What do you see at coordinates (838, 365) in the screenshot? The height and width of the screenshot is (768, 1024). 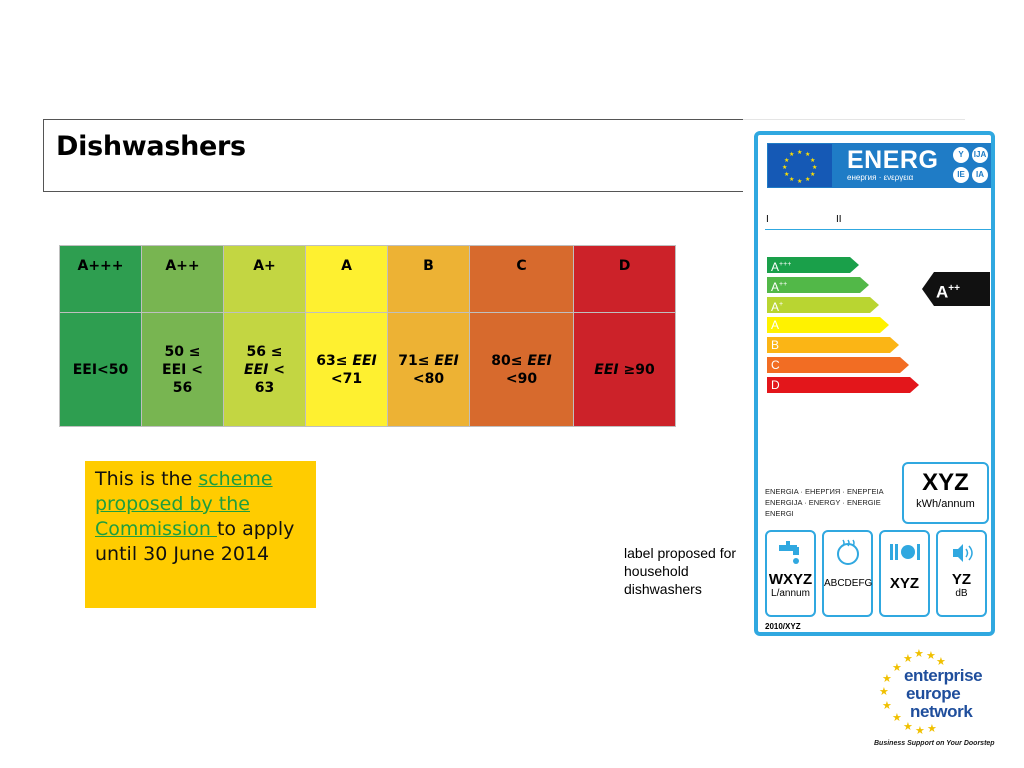 I see `scale-arrow: C` at bounding box center [838, 365].